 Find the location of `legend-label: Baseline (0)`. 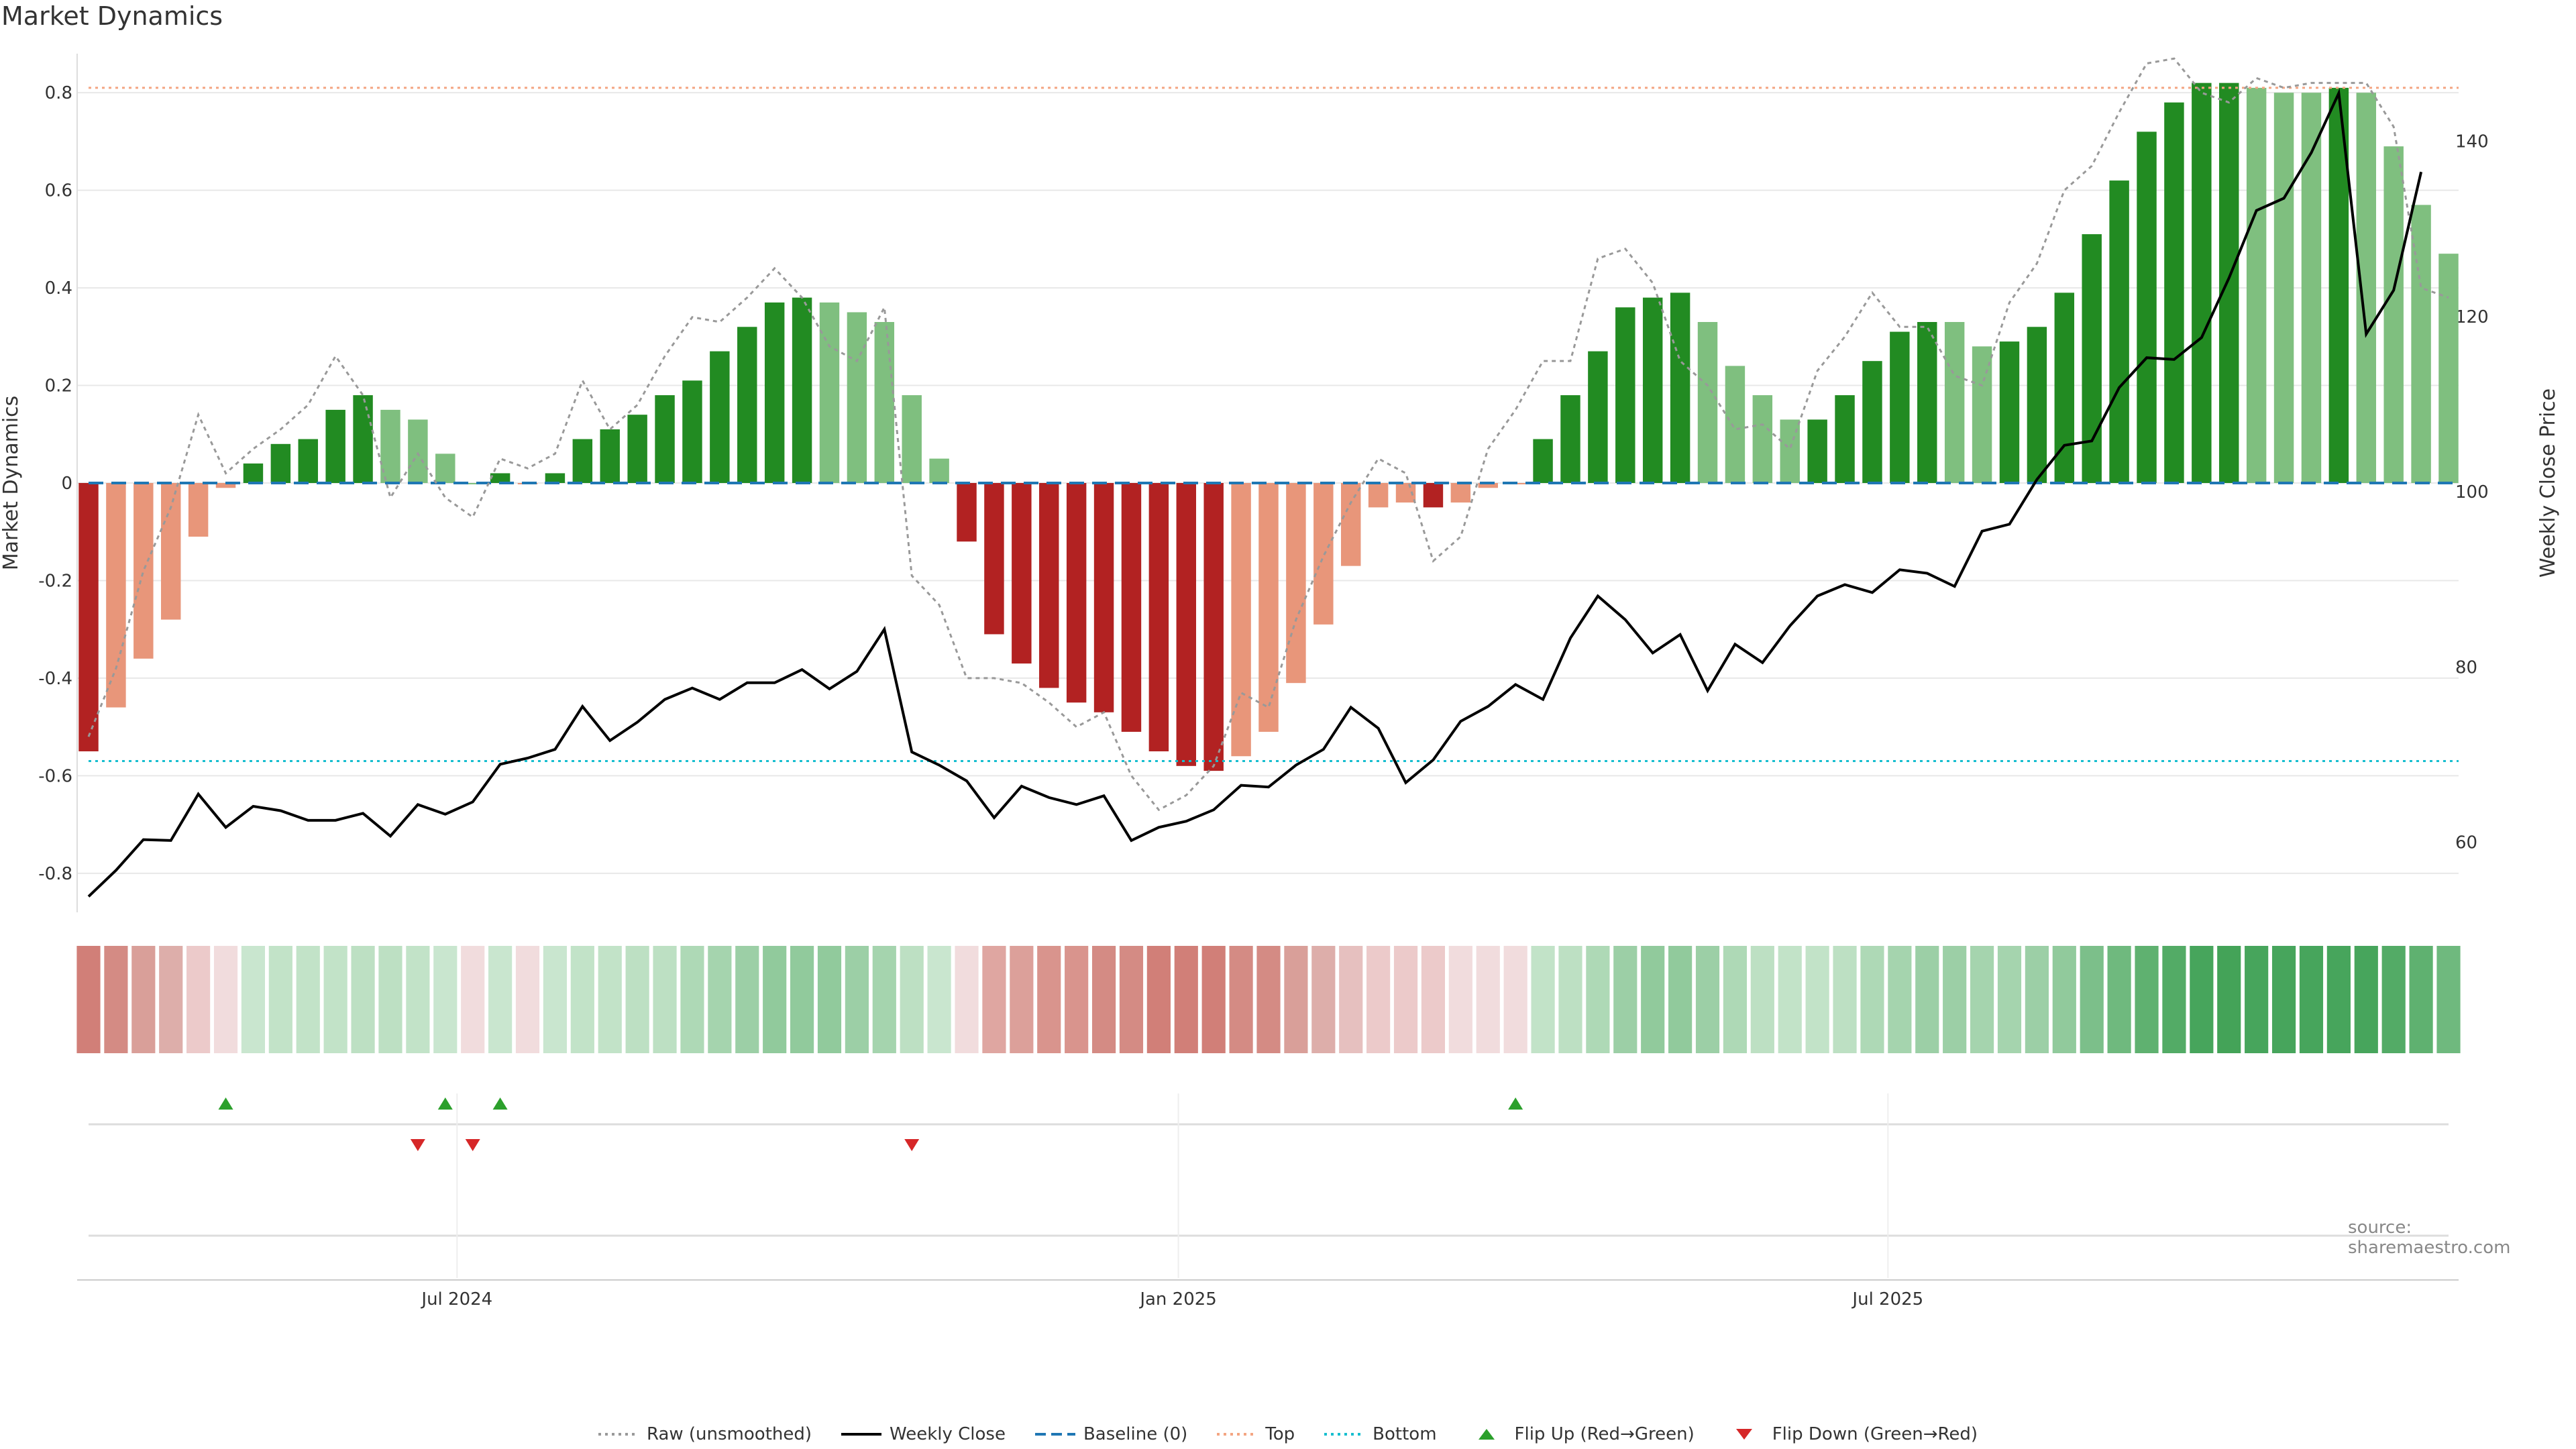

legend-label: Baseline (0) is located at coordinates (1135, 1434).